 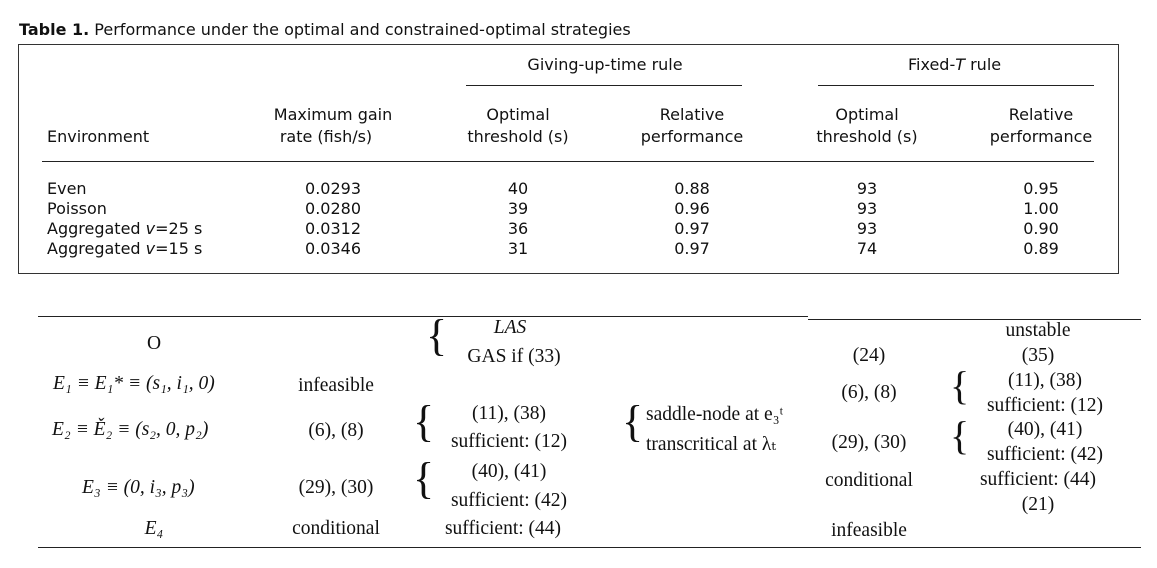 I want to click on e2-feasibility: (6), (8), so click(x=336, y=430).